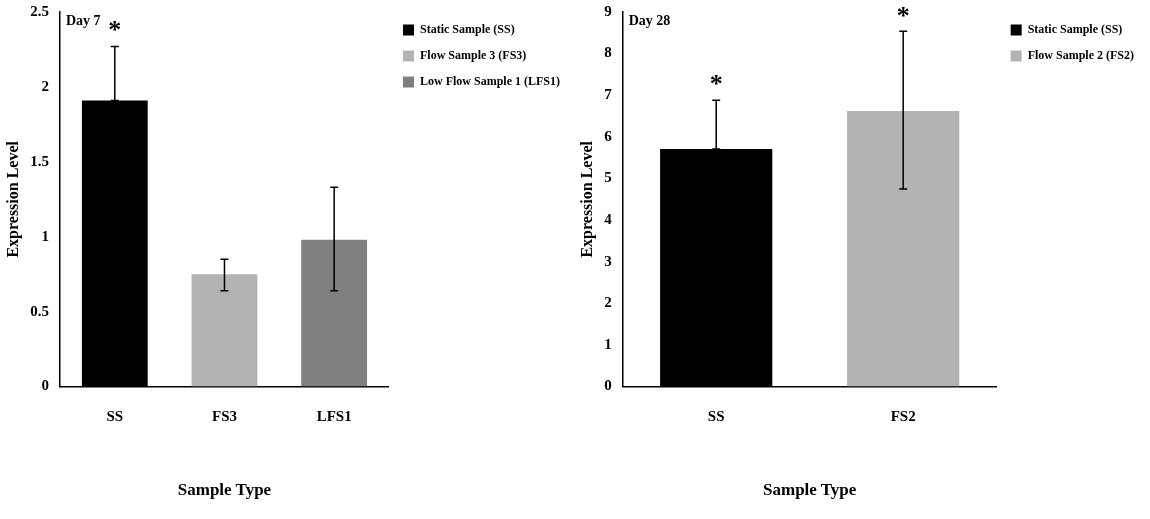  I want to click on y-tick-label: 1.5, so click(39, 160).